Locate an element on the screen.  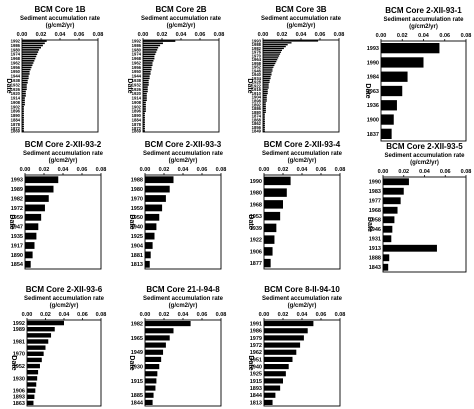
chart-title: BCM Core 21-I-94-8 is located at coordinates (183, 289).